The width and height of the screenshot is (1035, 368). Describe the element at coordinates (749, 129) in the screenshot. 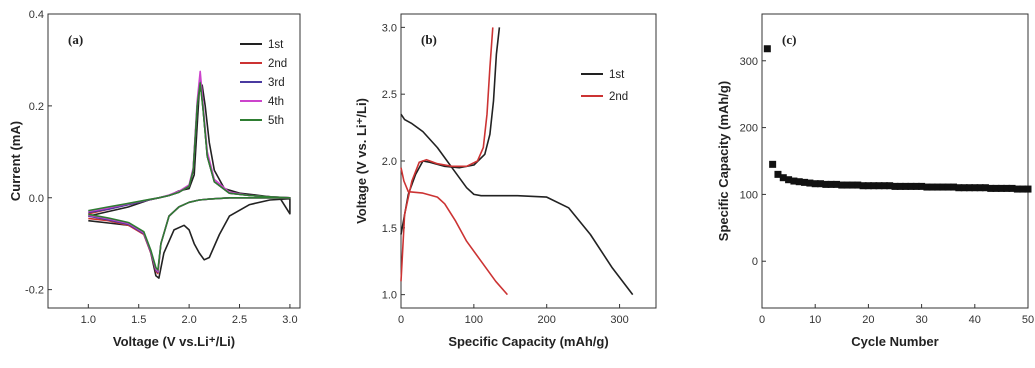

I see `y-tick-label: 200` at that location.